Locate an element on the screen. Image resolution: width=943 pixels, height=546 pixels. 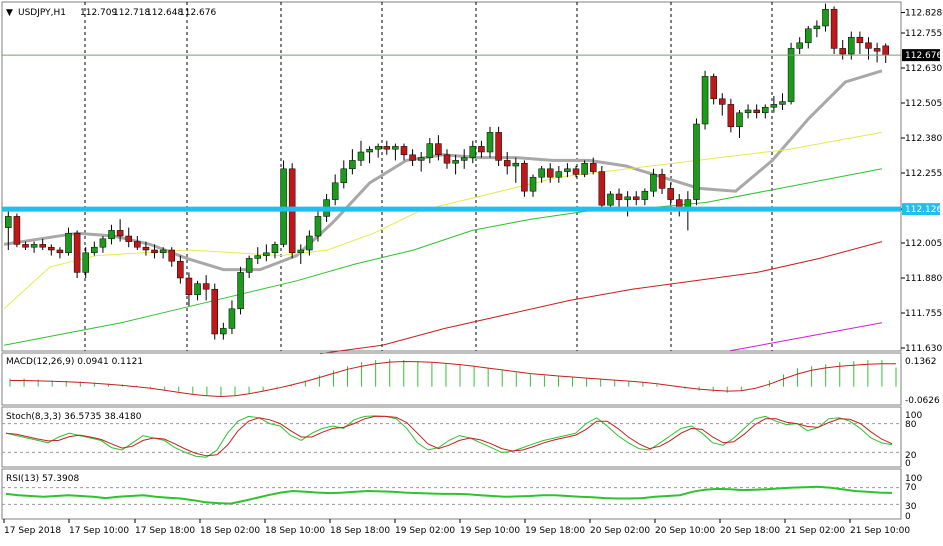
price-tick-label: 112.630 is located at coordinates (923, 69).